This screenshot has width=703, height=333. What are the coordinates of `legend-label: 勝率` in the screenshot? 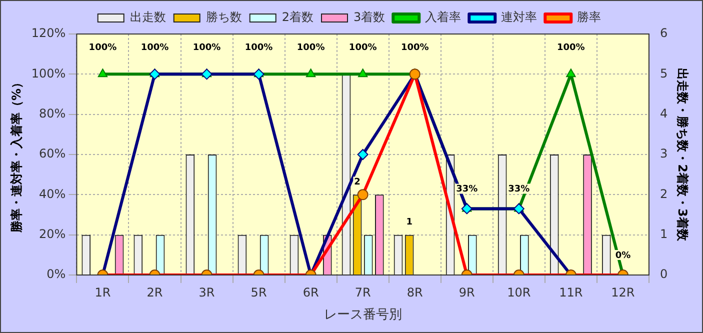 It's located at (589, 17).